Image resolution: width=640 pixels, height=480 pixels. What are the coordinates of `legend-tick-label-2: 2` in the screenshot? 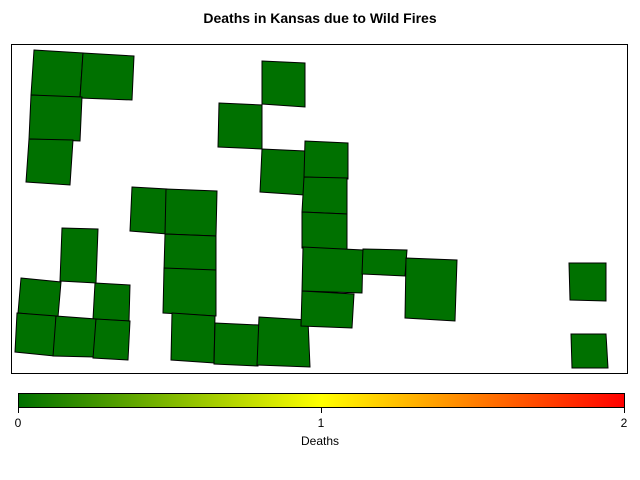 It's located at (624, 423).